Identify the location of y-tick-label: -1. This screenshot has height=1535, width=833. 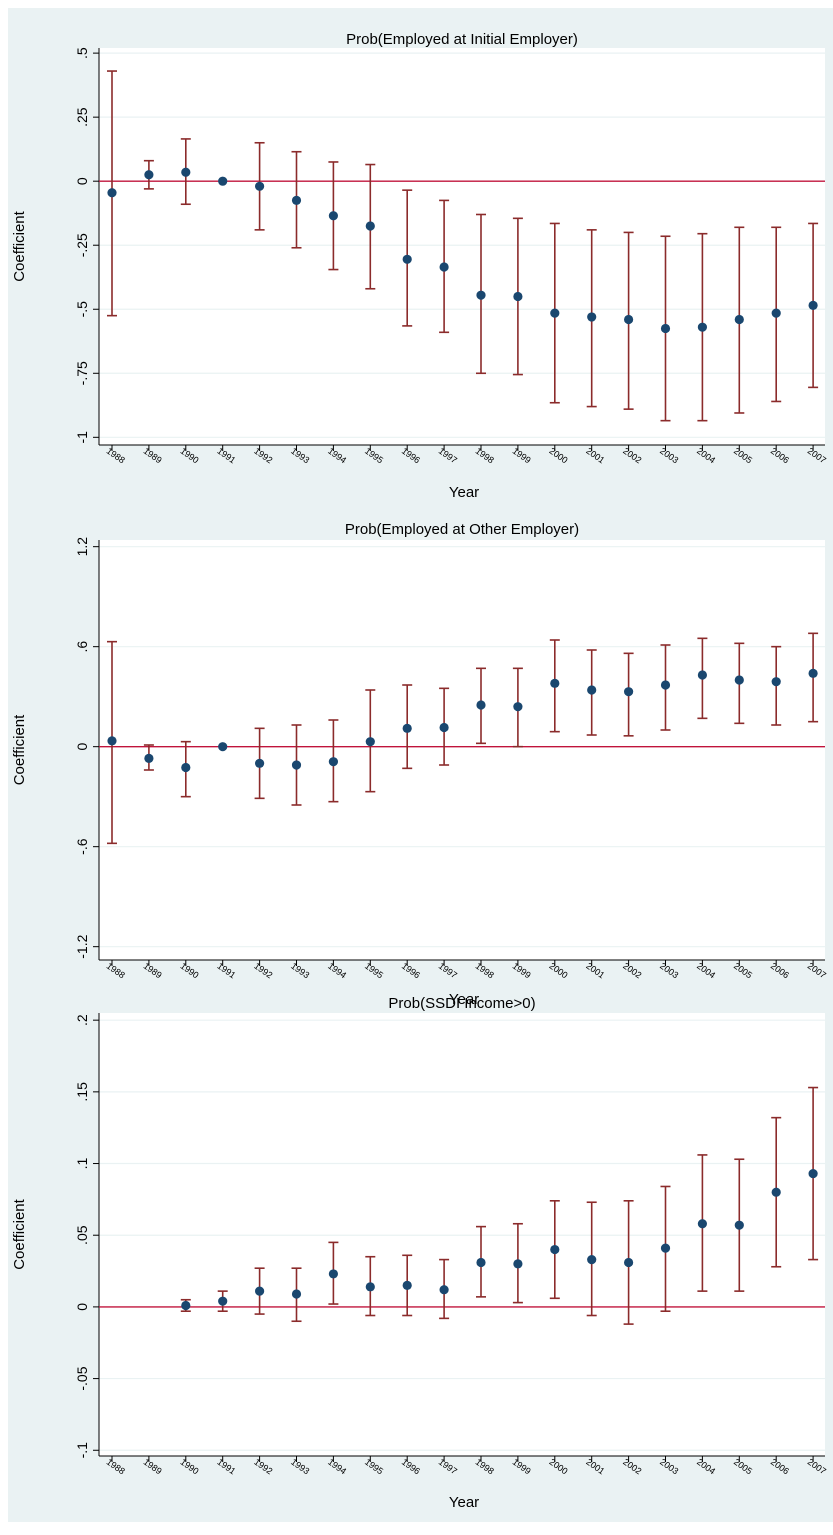
(82, 437).